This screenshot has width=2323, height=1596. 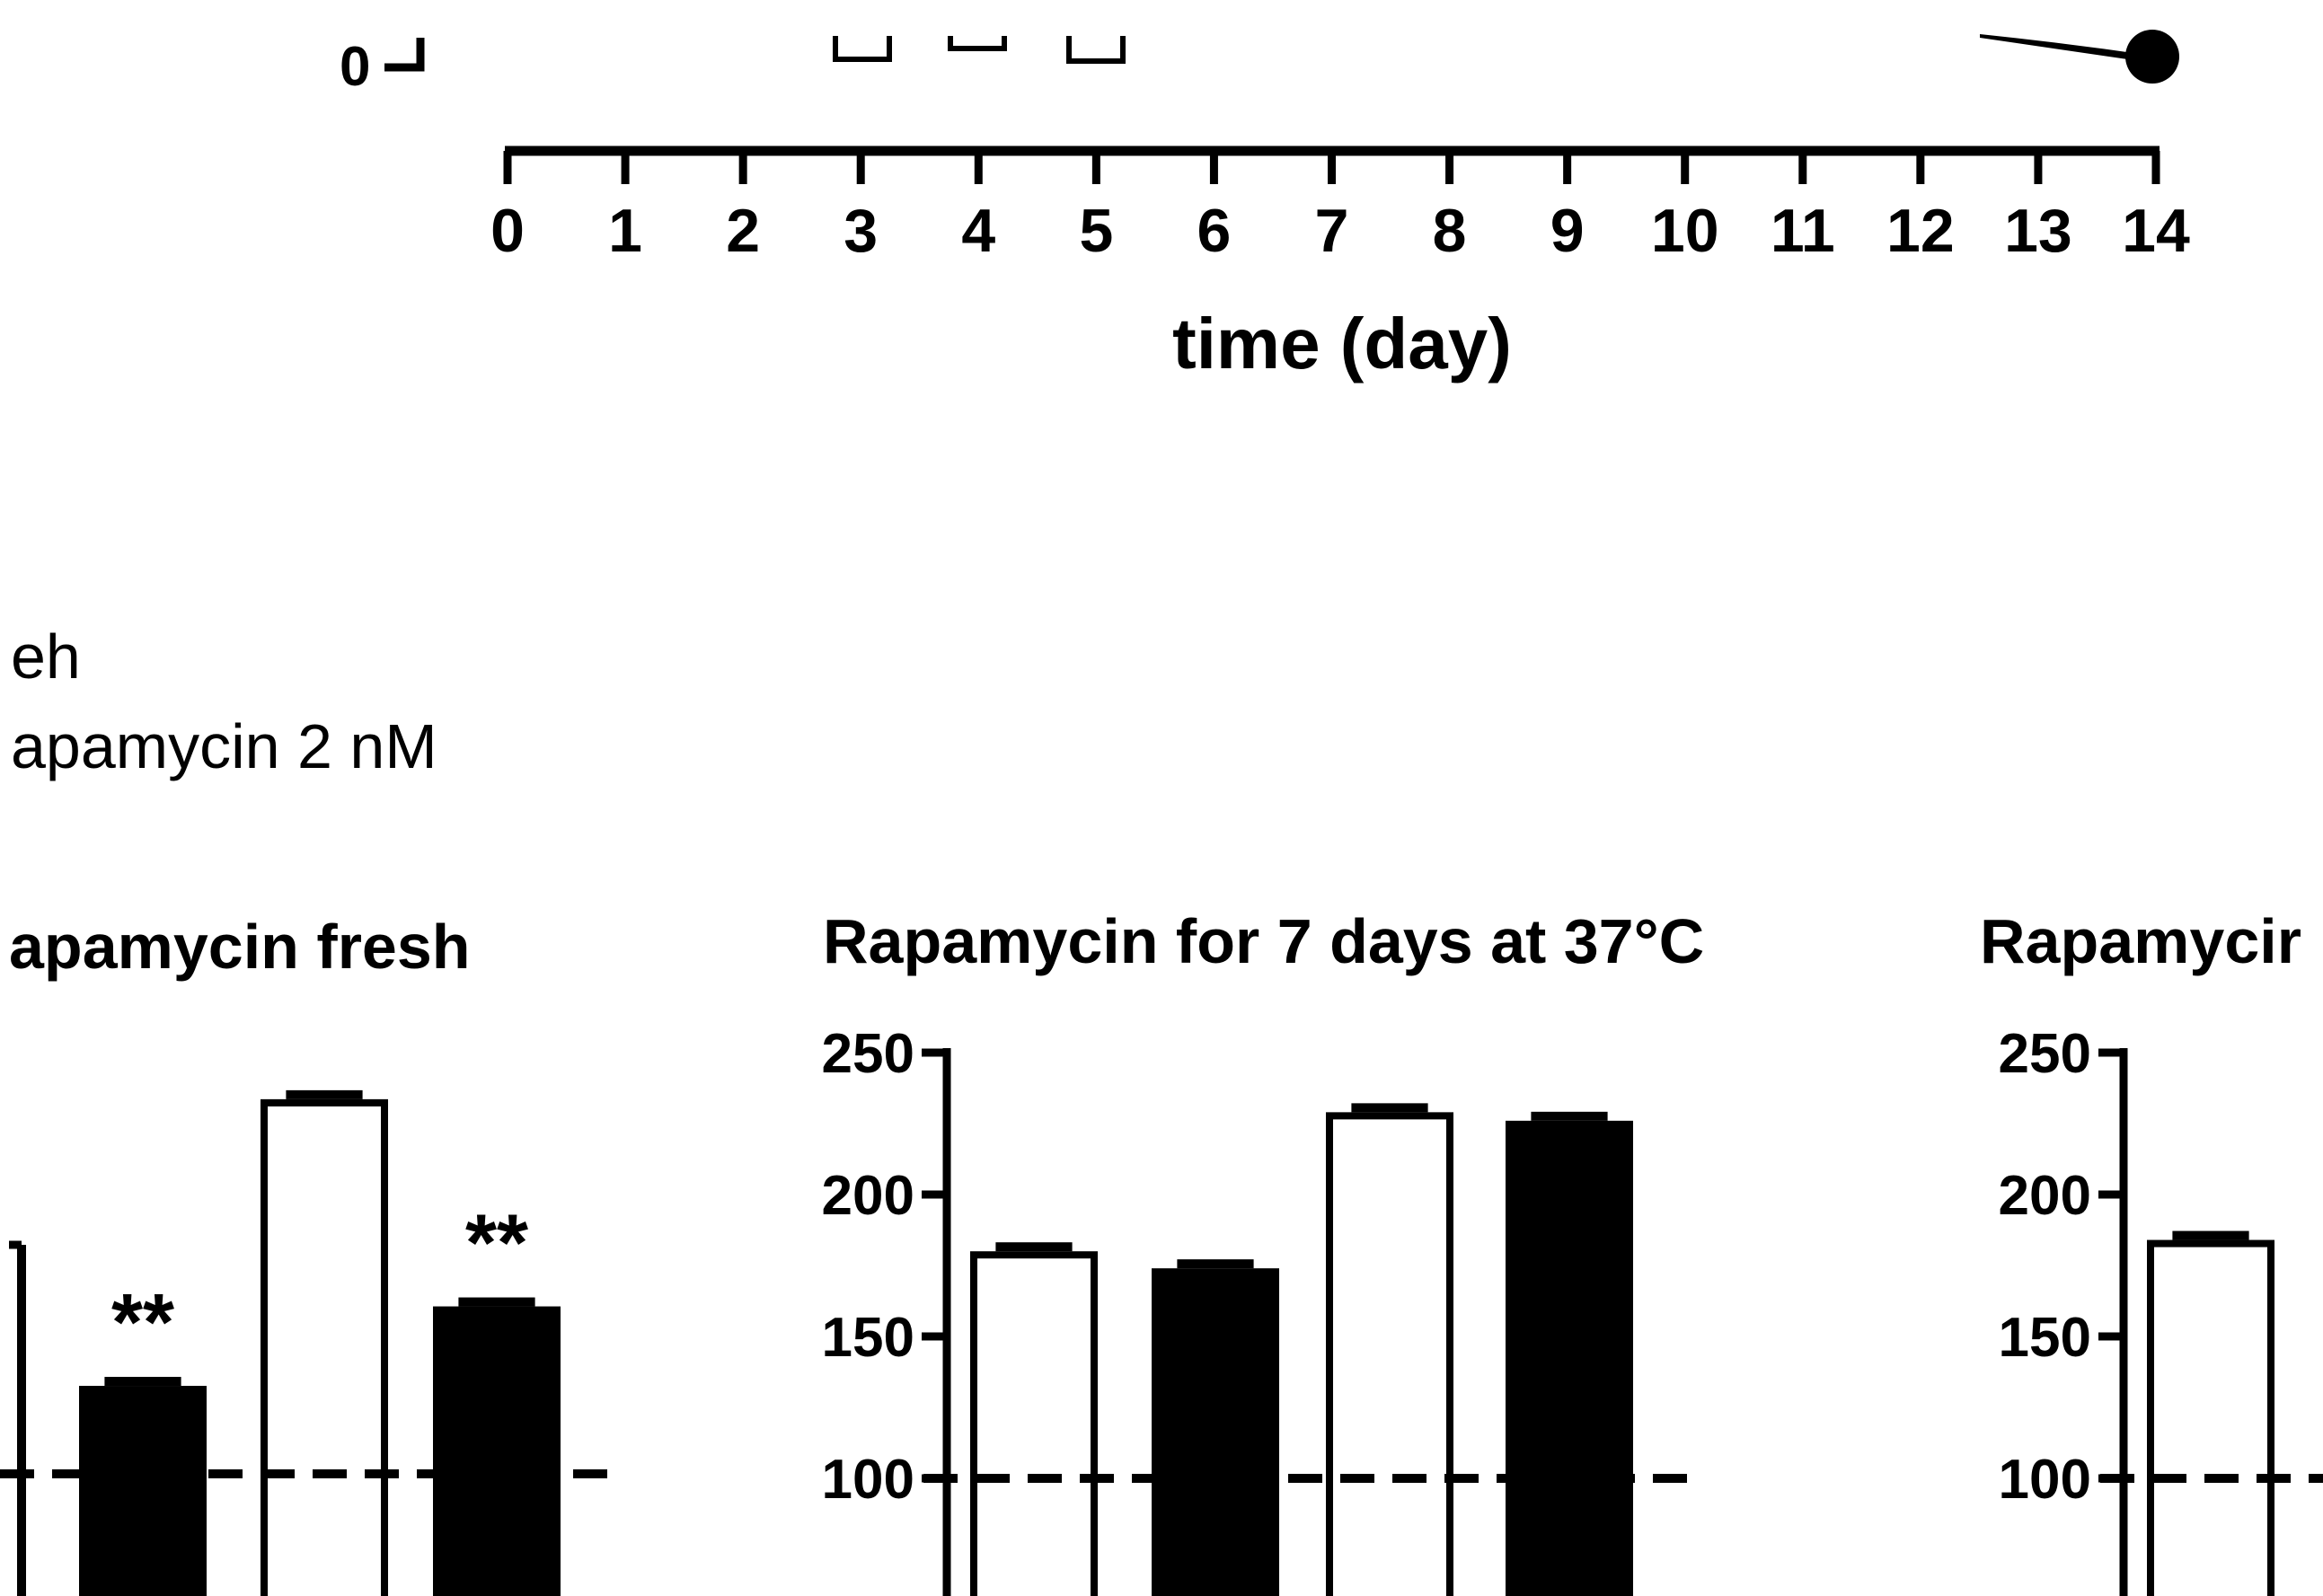 What do you see at coordinates (625, 231) in the screenshot?
I see `timeline-x-tick-label: 1` at bounding box center [625, 231].